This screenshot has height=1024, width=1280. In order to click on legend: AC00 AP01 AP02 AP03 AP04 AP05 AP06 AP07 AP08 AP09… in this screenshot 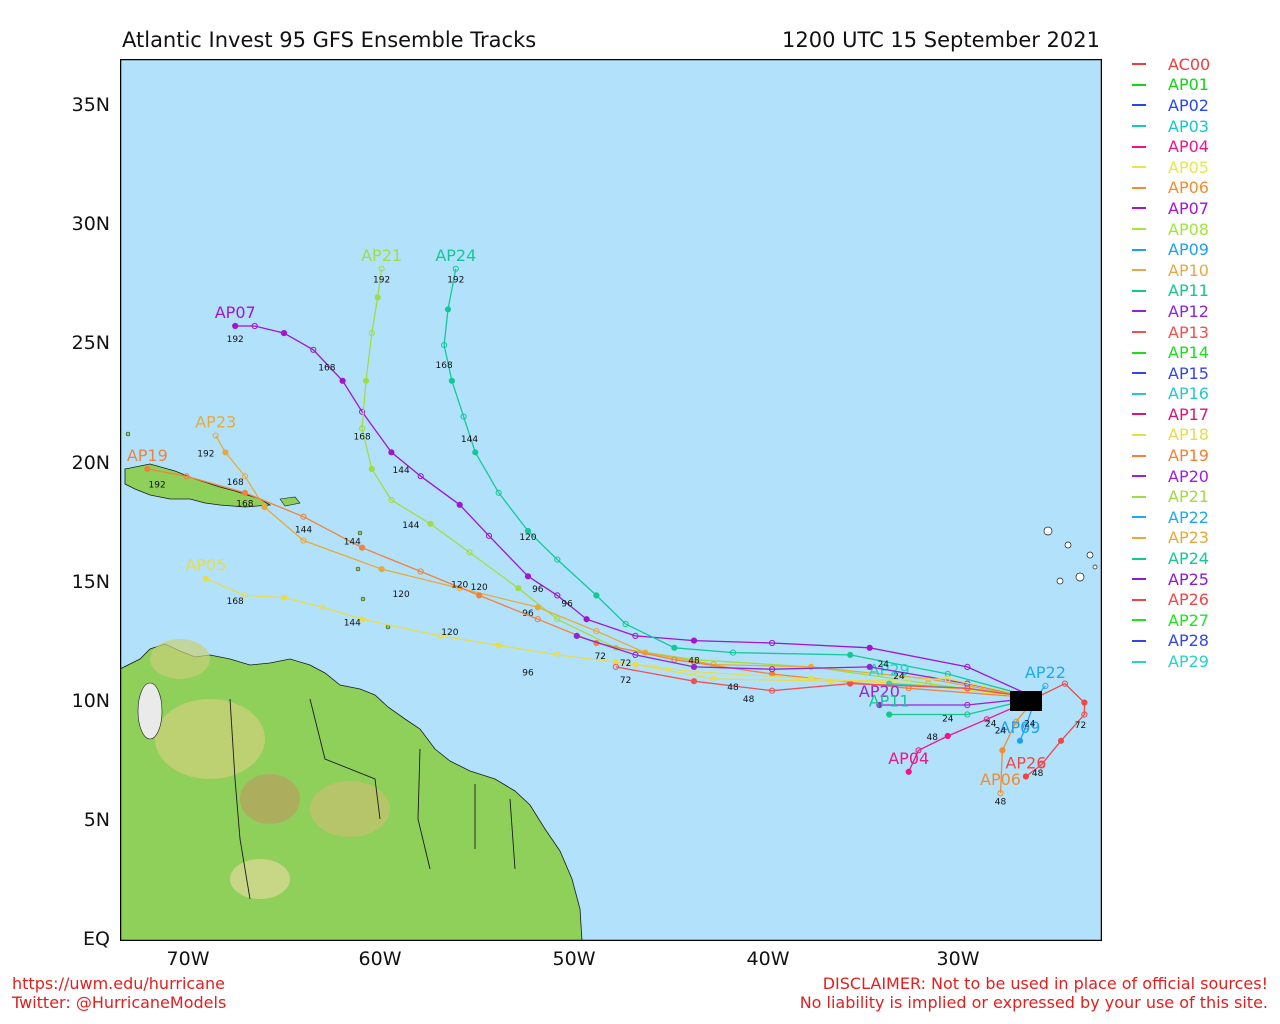, I will do `click(1171, 363)`.